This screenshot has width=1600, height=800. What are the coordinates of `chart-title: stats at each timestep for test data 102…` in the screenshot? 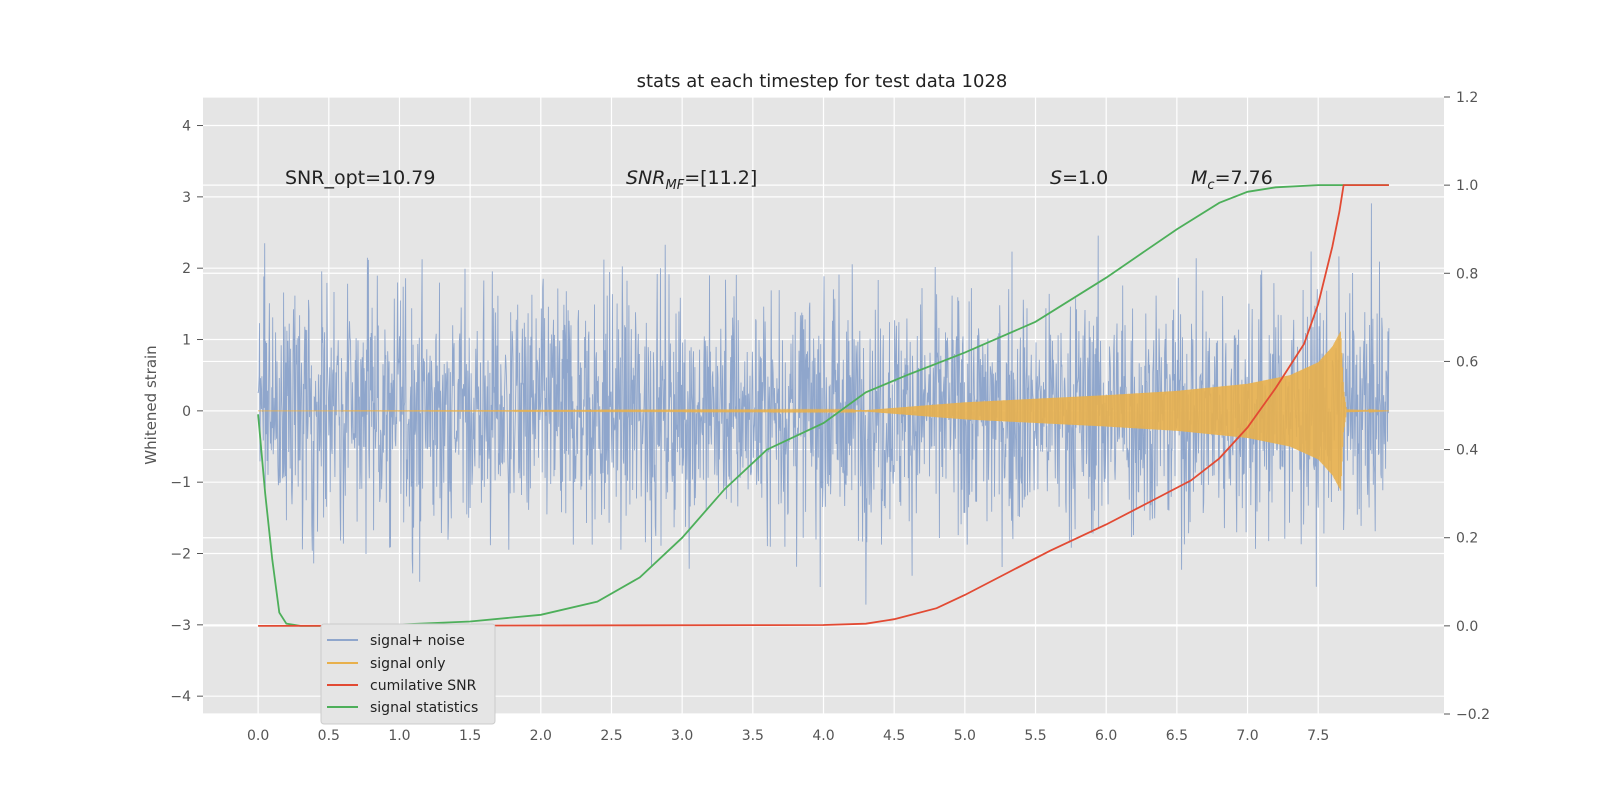 It's located at (822, 81).